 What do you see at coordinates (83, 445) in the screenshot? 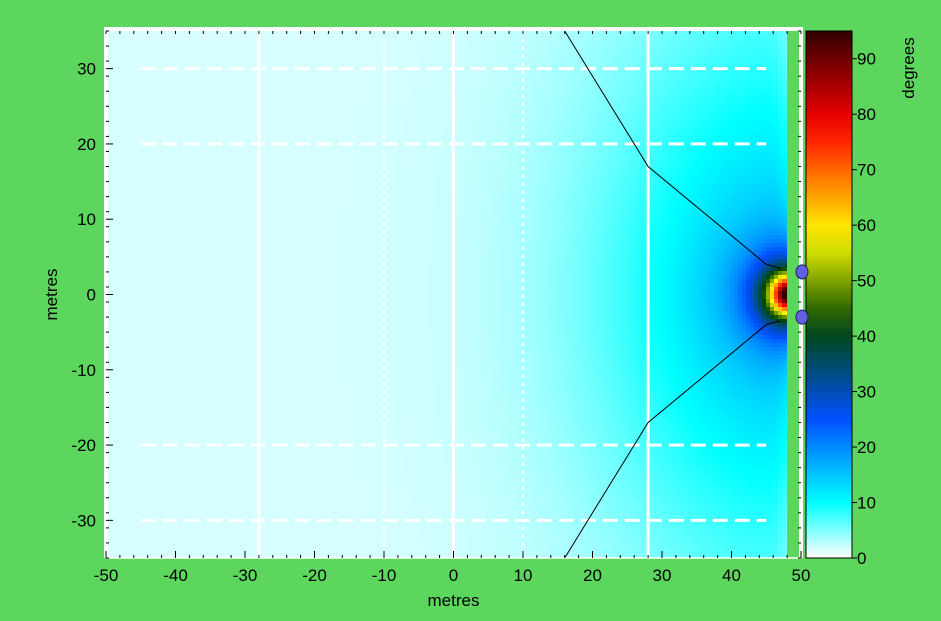
I see `y-tick-label: -20` at bounding box center [83, 445].